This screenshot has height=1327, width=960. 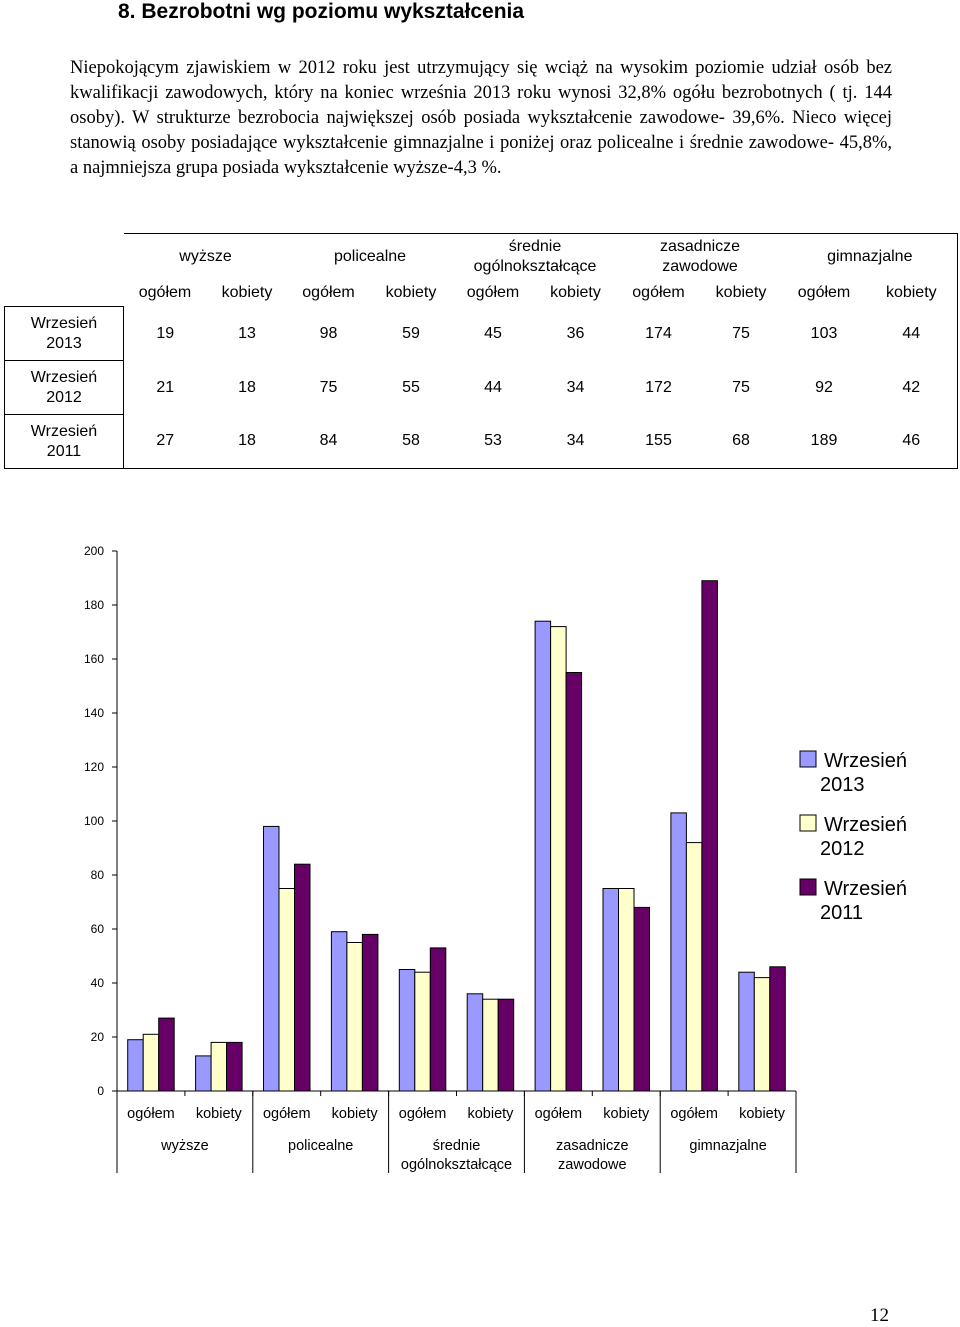 I want to click on table-cell: 36, so click(x=575, y=333).